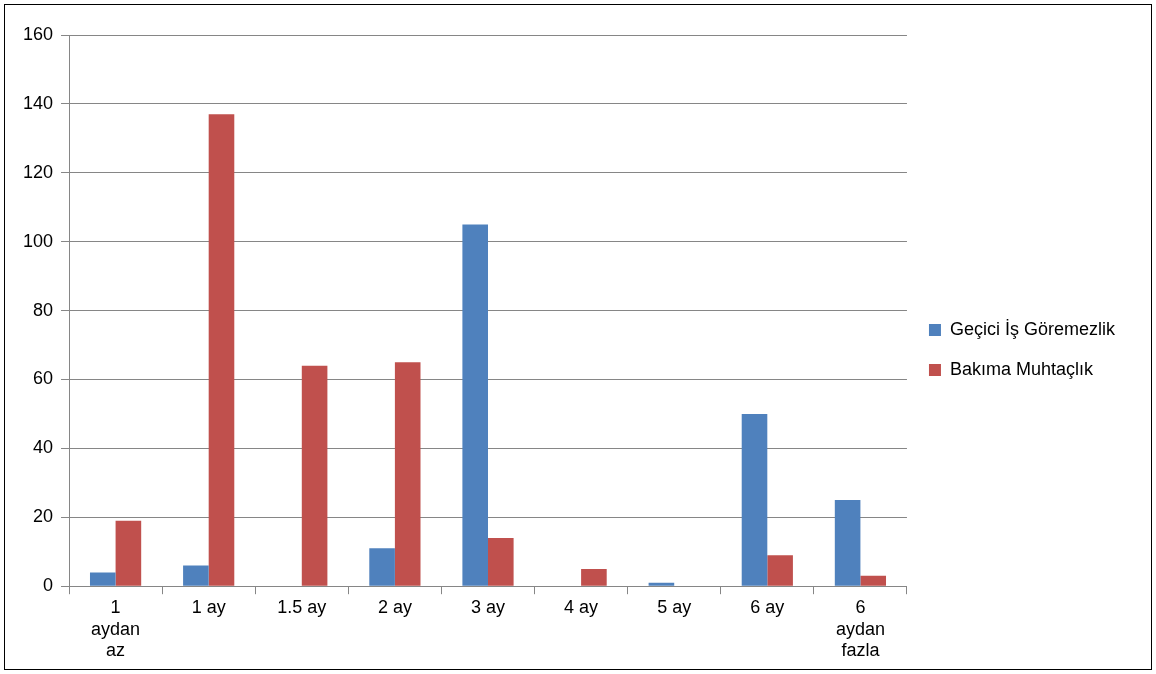  I want to click on legend-label: Geçici İş Göremezlik, so click(1032, 328).